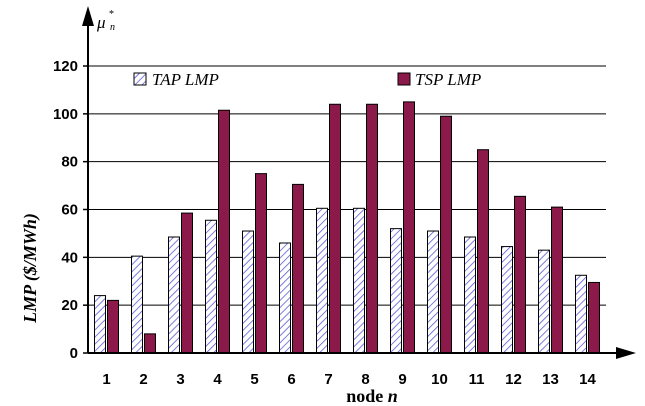  What do you see at coordinates (587, 379) in the screenshot?
I see `x-tick-label: 14` at bounding box center [587, 379].